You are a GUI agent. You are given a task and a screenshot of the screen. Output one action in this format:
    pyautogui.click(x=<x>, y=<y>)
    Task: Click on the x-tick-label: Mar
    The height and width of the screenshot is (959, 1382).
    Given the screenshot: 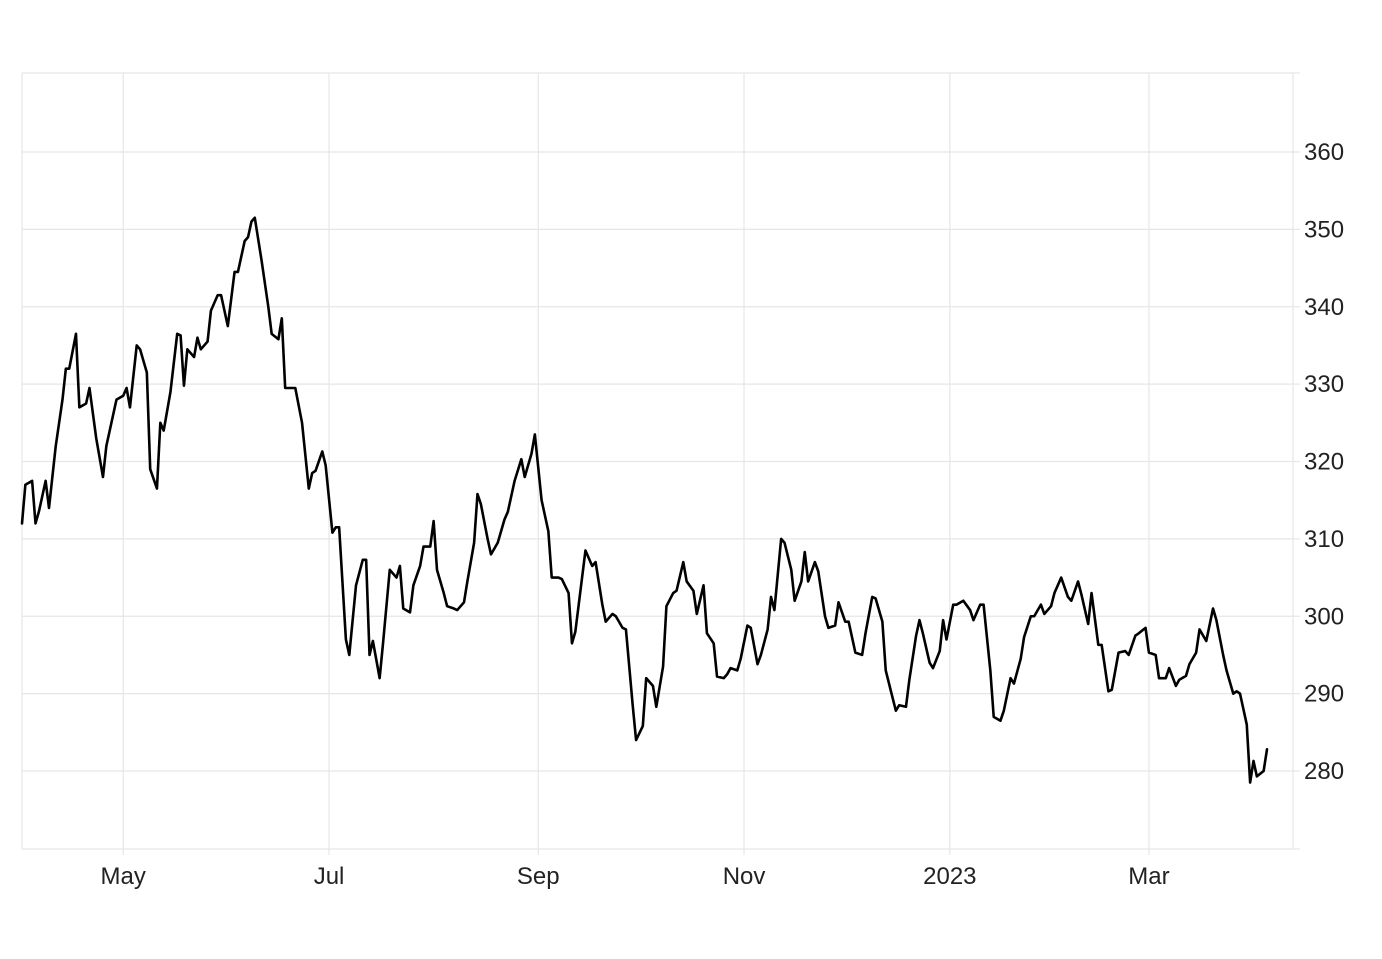 What is the action you would take?
    pyautogui.click(x=1148, y=876)
    